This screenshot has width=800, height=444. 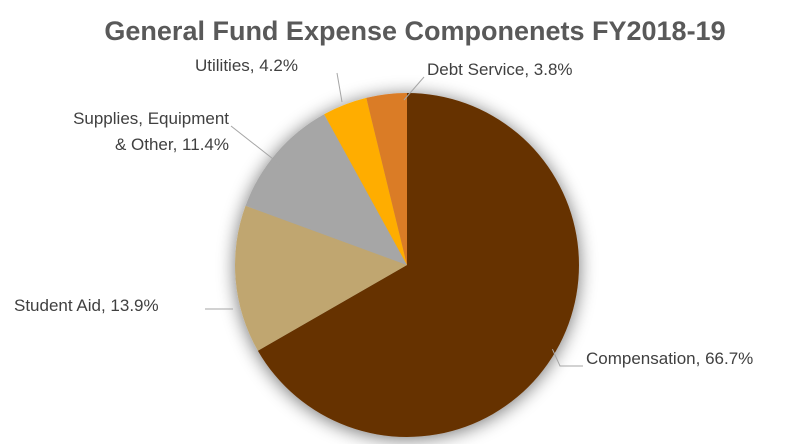 I want to click on leader-line-debt-service, so click(x=414, y=88).